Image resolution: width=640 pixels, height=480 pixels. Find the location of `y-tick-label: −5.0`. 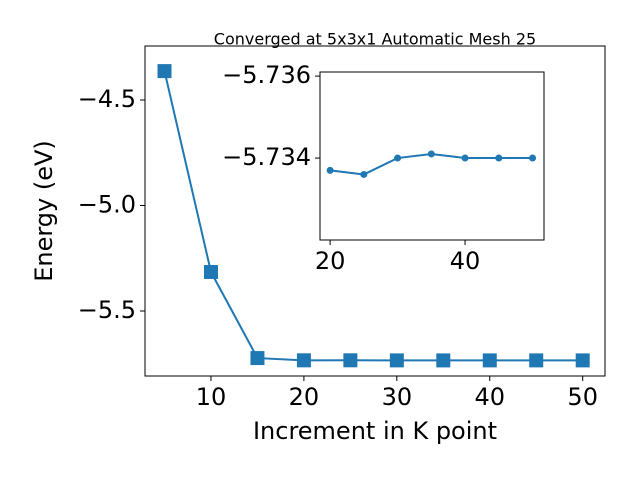

y-tick-label: −5.0 is located at coordinates (107, 205).